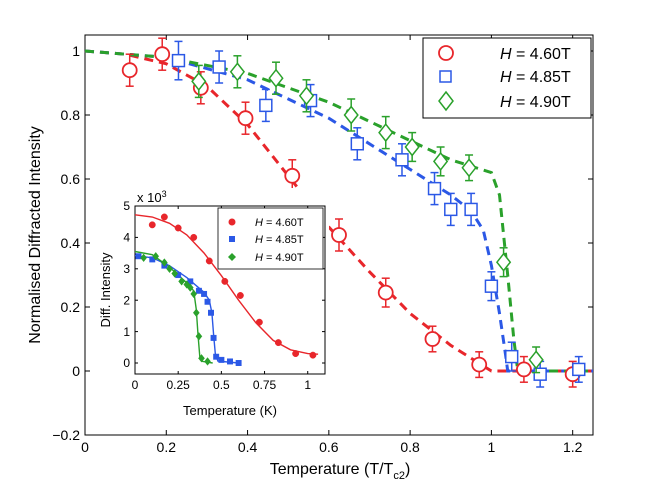 The height and width of the screenshot is (497, 654). What do you see at coordinates (535, 54) in the screenshot?
I see `legend-label-460: H = 4.60T` at bounding box center [535, 54].